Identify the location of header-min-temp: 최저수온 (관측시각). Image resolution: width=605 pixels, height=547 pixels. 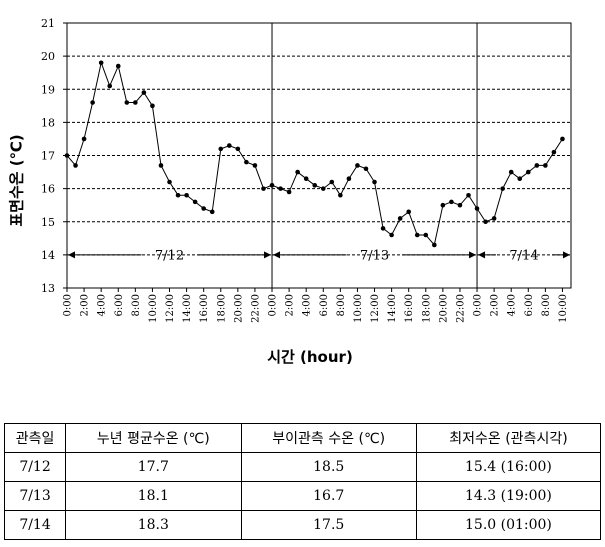
(508, 438).